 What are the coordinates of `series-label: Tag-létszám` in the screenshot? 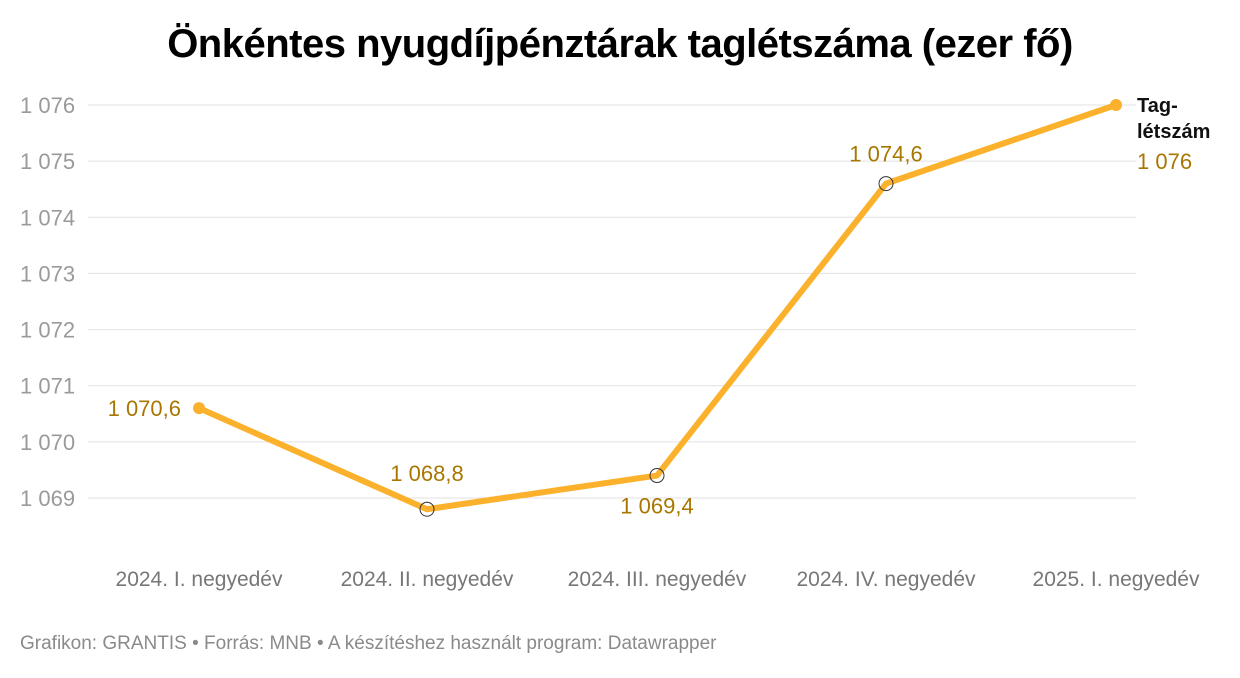 It's located at (1173, 119).